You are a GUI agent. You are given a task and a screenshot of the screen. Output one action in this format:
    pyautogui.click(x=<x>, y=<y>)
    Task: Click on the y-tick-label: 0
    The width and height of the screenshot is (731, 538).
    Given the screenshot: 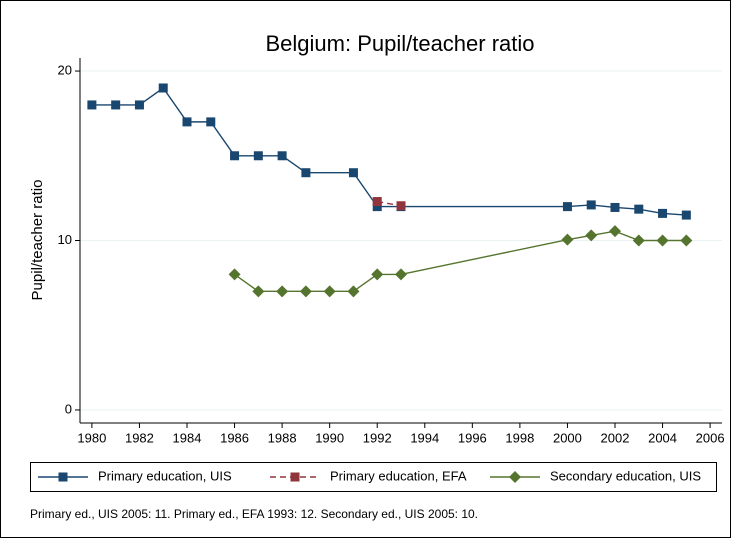 What is the action you would take?
    pyautogui.click(x=68, y=408)
    